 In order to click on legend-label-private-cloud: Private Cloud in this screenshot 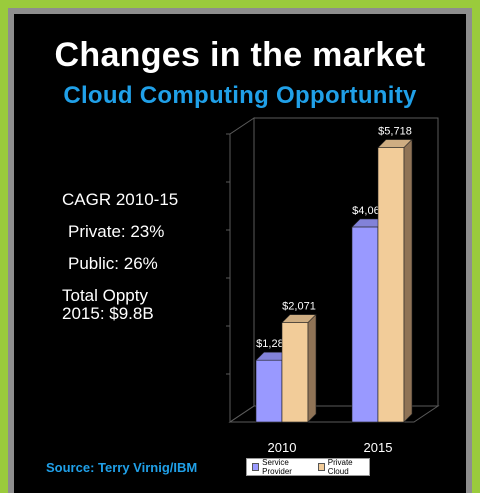, I will do `click(340, 467)`.